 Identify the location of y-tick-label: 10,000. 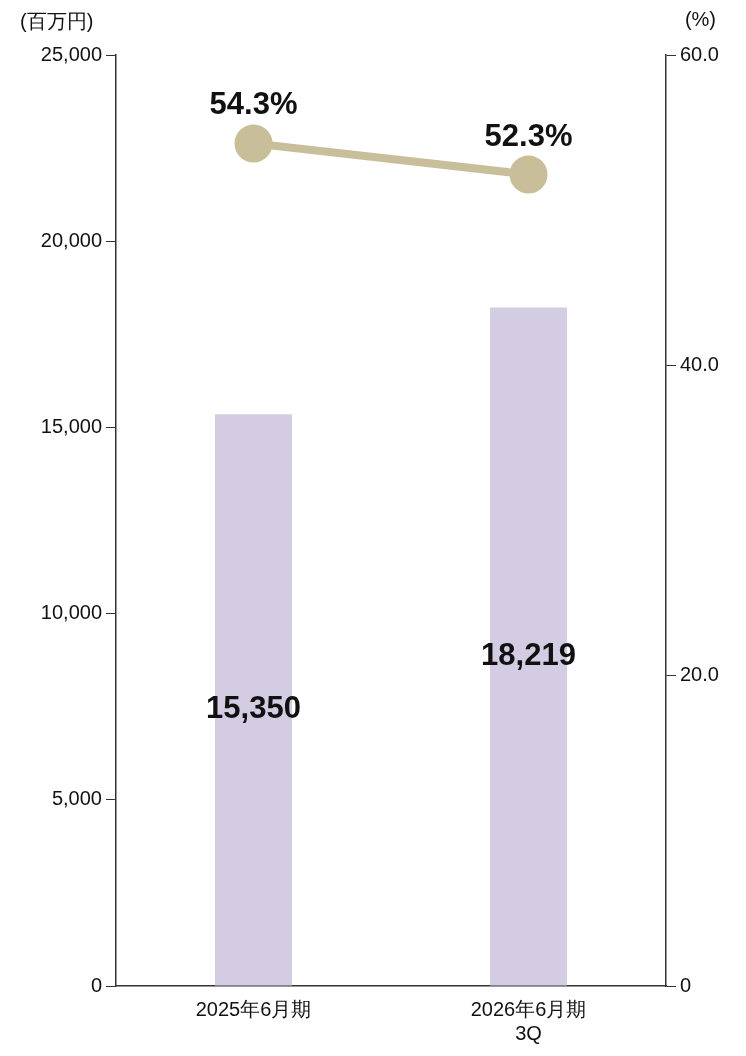
(71, 612).